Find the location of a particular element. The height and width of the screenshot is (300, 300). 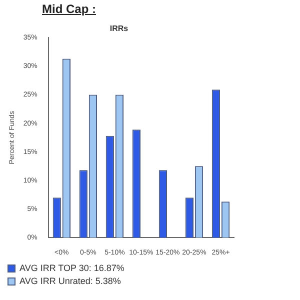

legend-label: AVG IRR TOP 30: 16.87% is located at coordinates (72, 267).